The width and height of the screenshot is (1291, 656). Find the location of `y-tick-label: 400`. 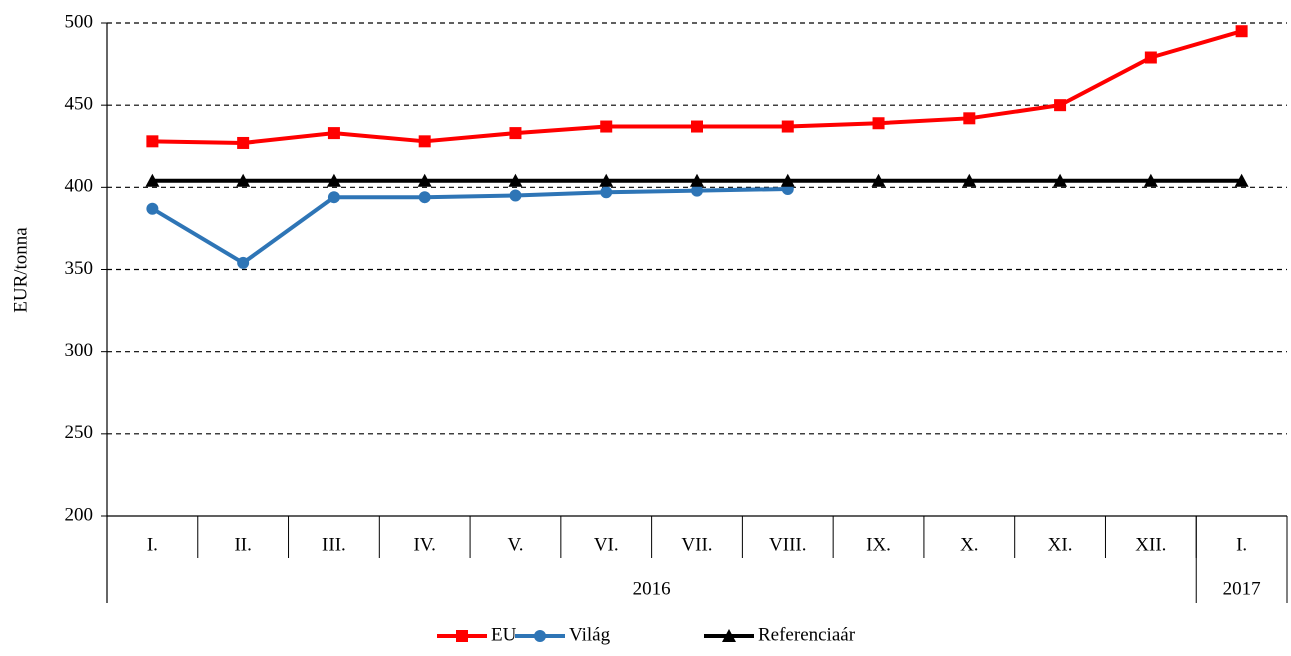

y-tick-label: 400 is located at coordinates (79, 186).